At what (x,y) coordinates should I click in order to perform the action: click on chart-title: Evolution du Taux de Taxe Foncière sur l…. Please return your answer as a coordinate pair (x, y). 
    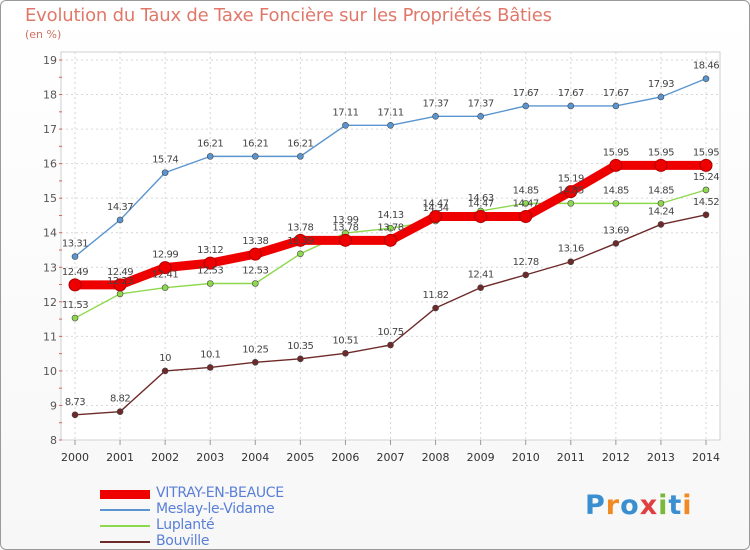
    Looking at the image, I should click on (288, 15).